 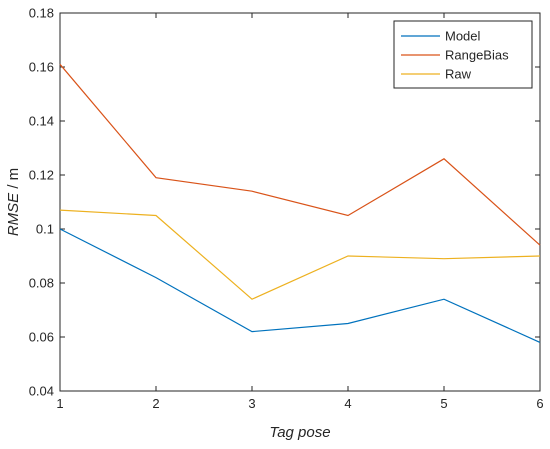 I want to click on x-tick-label: 5, so click(x=443, y=403).